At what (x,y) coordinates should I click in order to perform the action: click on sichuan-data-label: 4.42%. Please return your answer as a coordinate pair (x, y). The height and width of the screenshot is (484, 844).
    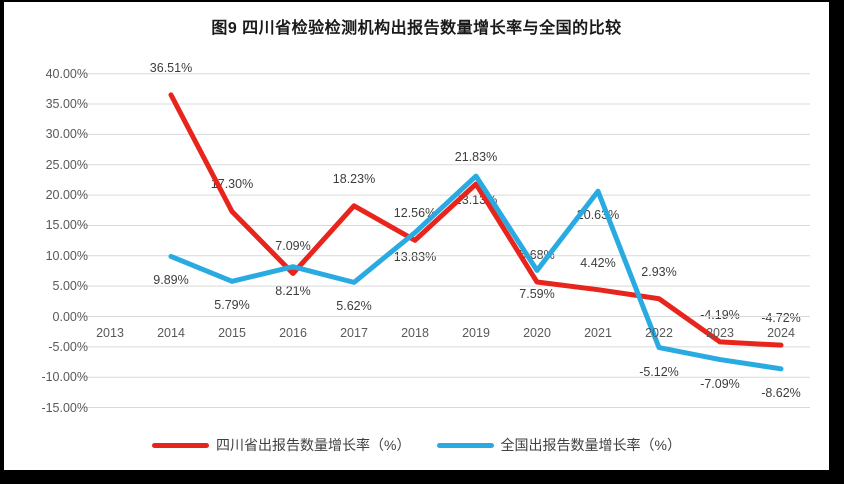
    Looking at the image, I should click on (598, 262).